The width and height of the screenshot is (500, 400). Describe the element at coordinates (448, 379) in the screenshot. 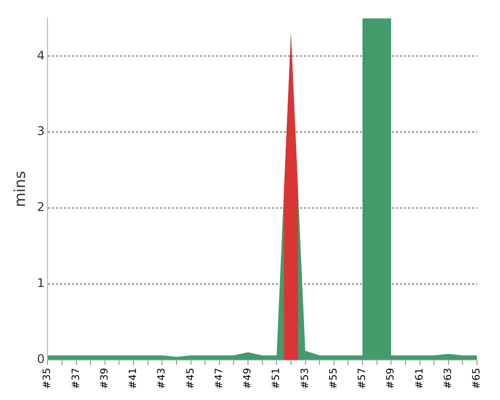

I see `x-tick-label: #63` at that location.